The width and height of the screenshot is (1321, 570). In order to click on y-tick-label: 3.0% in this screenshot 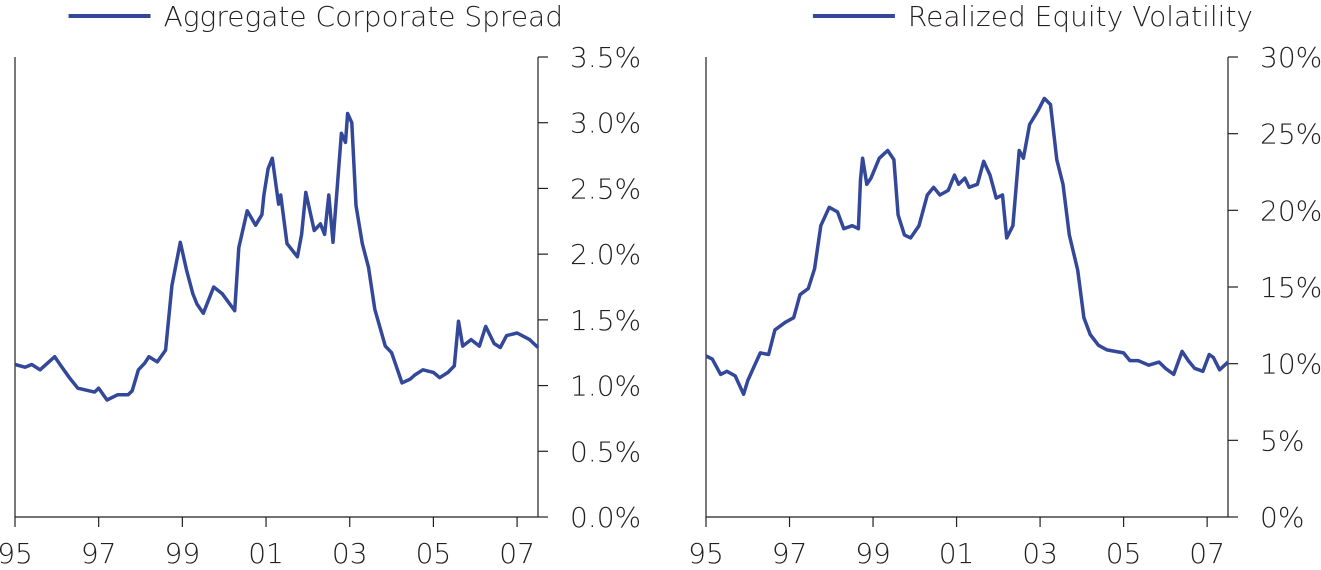, I will do `click(605, 123)`.